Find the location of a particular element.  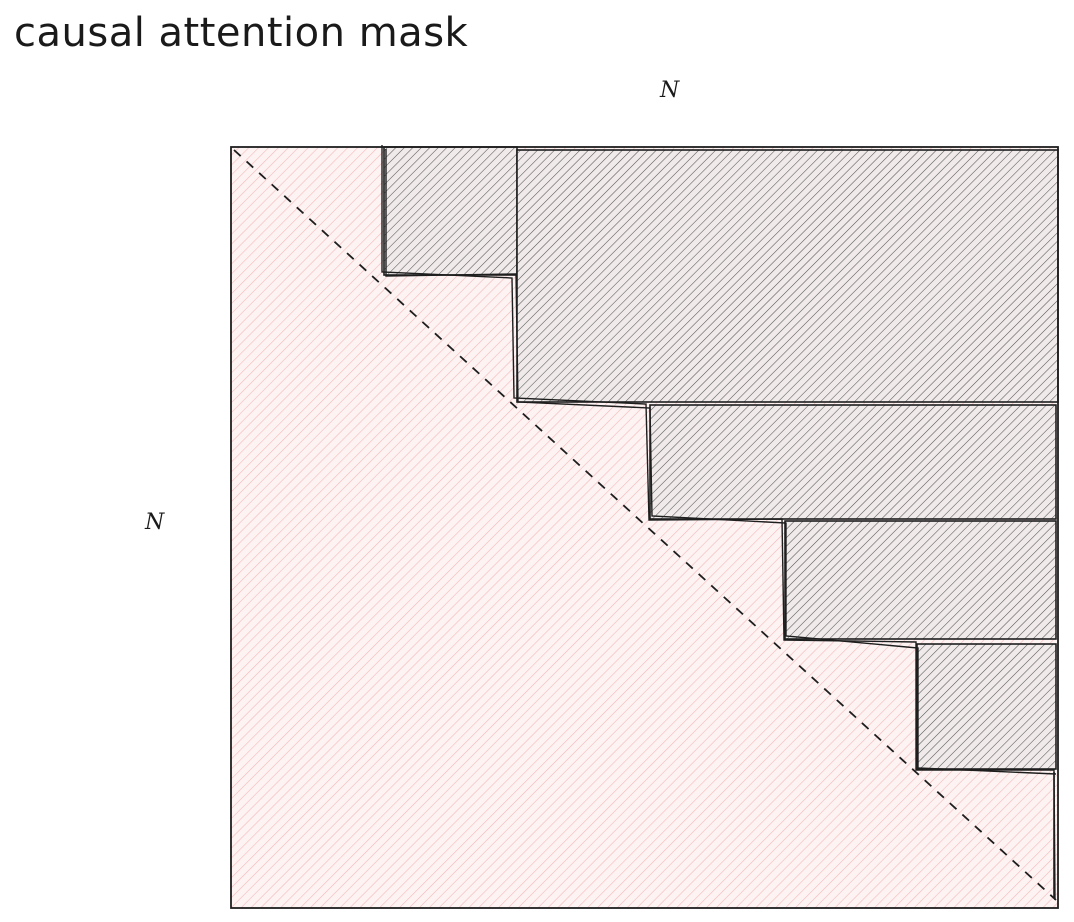

axis-label-left: N is located at coordinates (155, 522).